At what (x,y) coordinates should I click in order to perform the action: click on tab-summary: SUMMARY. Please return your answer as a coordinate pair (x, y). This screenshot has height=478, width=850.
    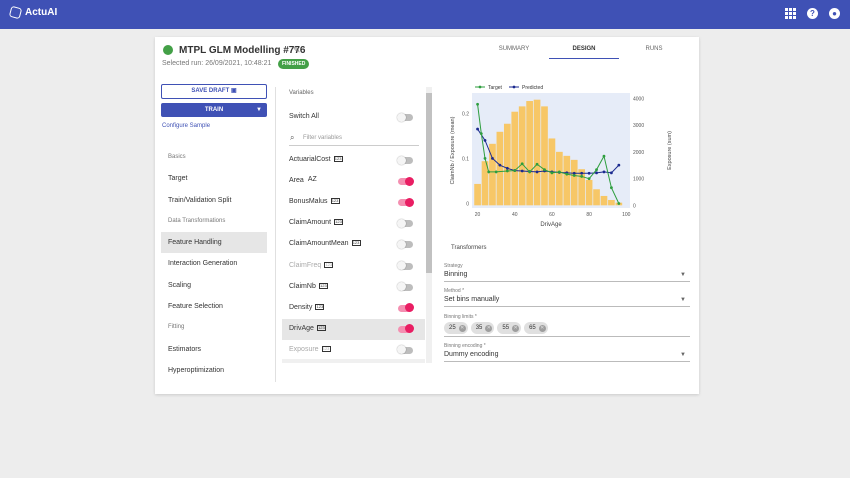
    Looking at the image, I should click on (514, 49).